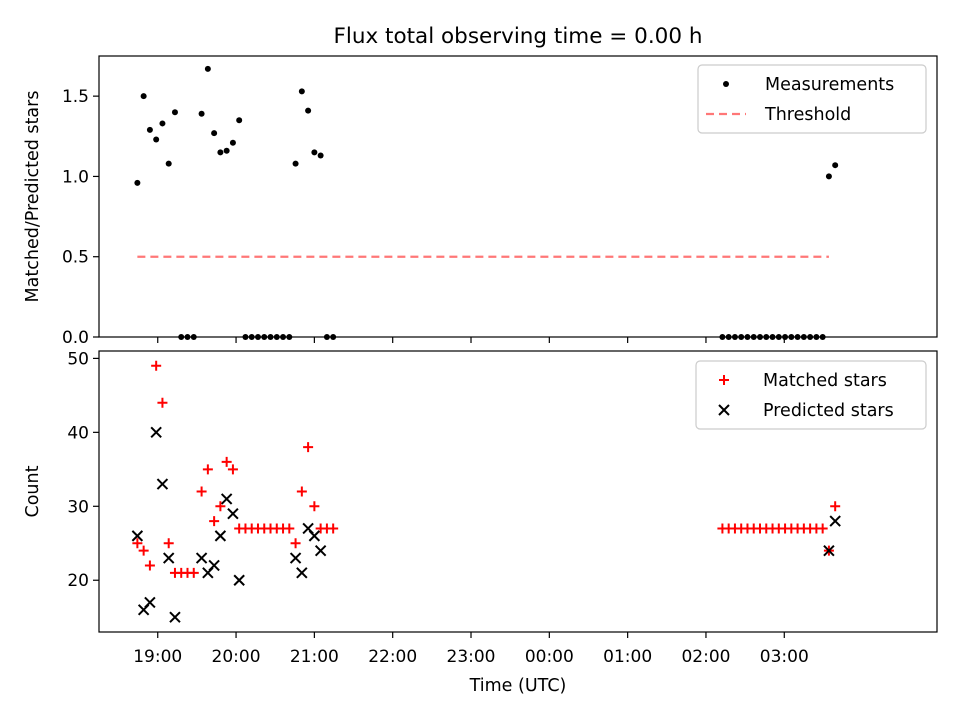 Image resolution: width=960 pixels, height=720 pixels. Describe the element at coordinates (784, 657) in the screenshot. I see `x-tick-label: 03:00` at that location.